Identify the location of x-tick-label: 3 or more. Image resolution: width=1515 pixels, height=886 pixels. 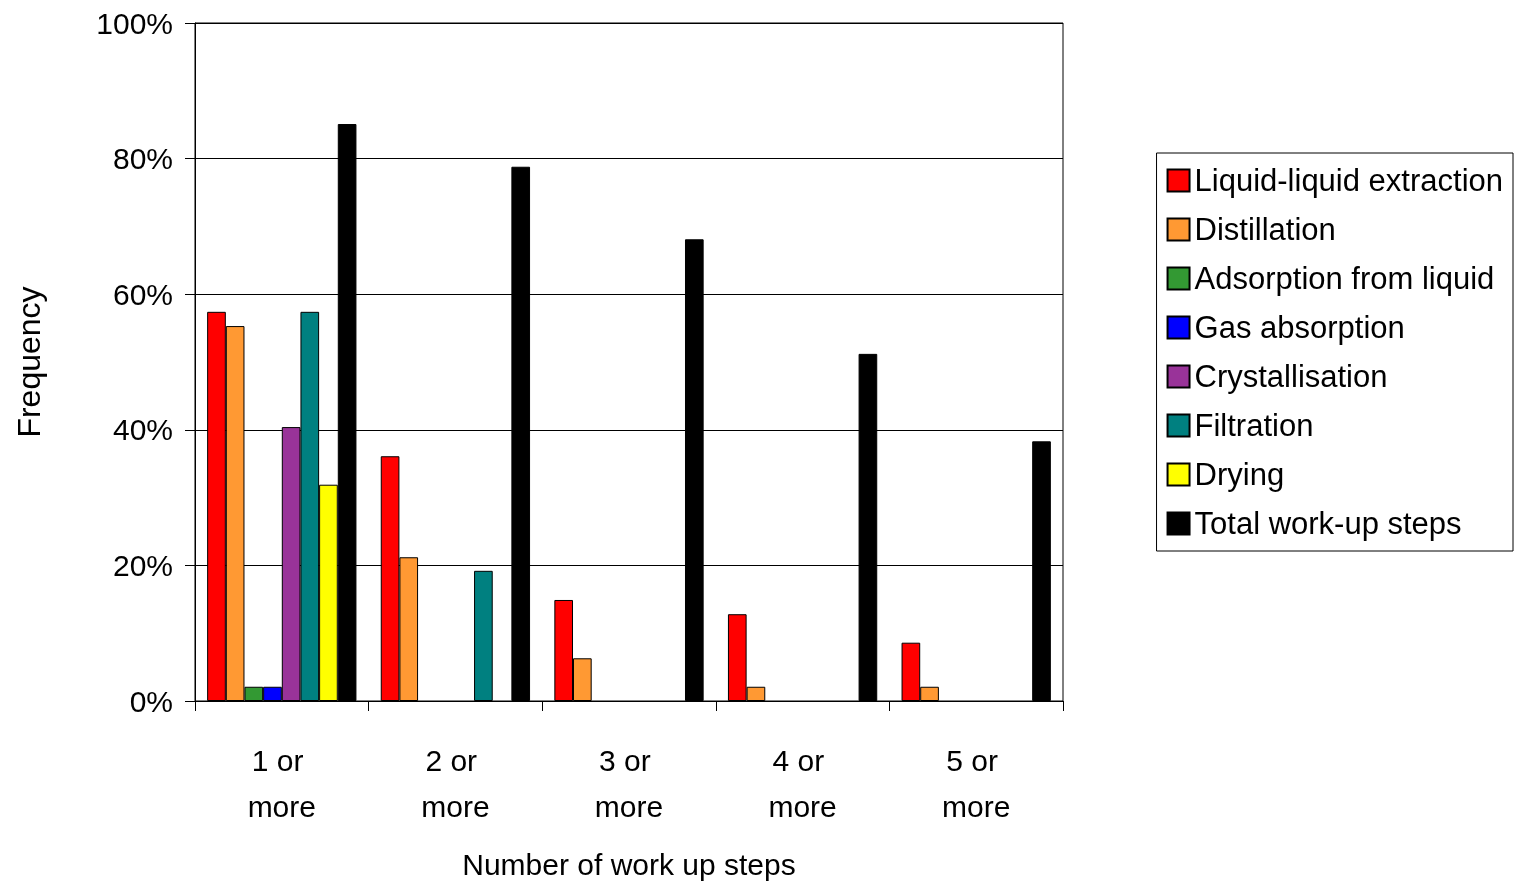
(629, 783).